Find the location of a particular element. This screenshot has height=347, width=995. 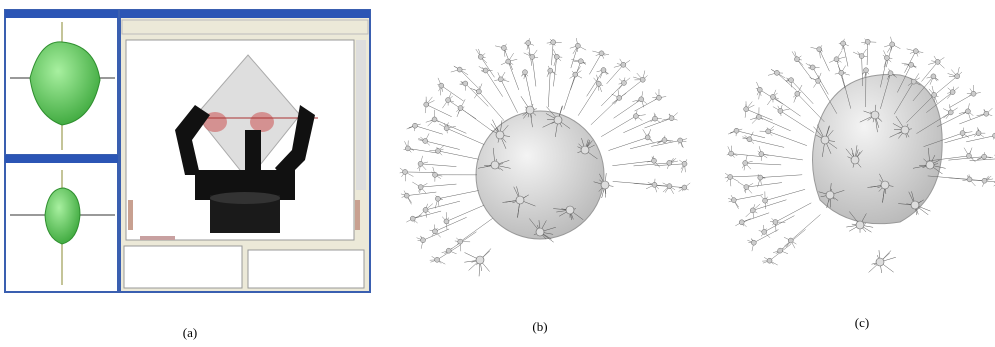

panel-label: (b) is located at coordinates (539, 326).